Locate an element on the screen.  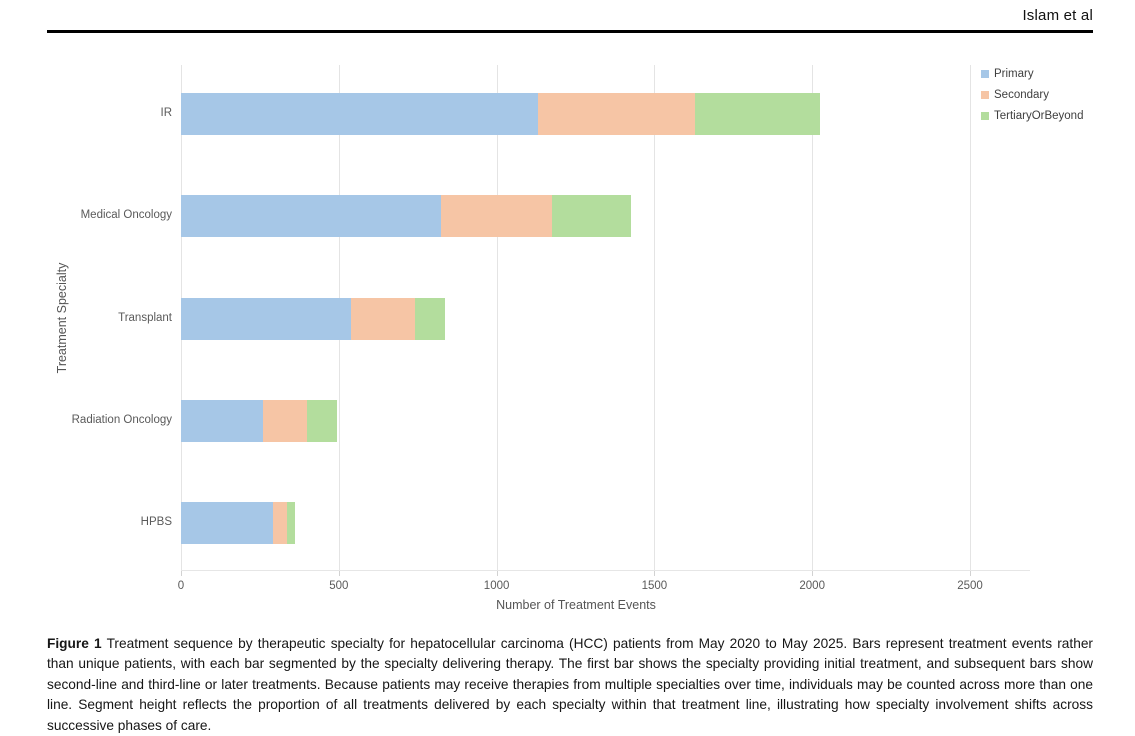
legend-item: Secondary is located at coordinates (1032, 94).